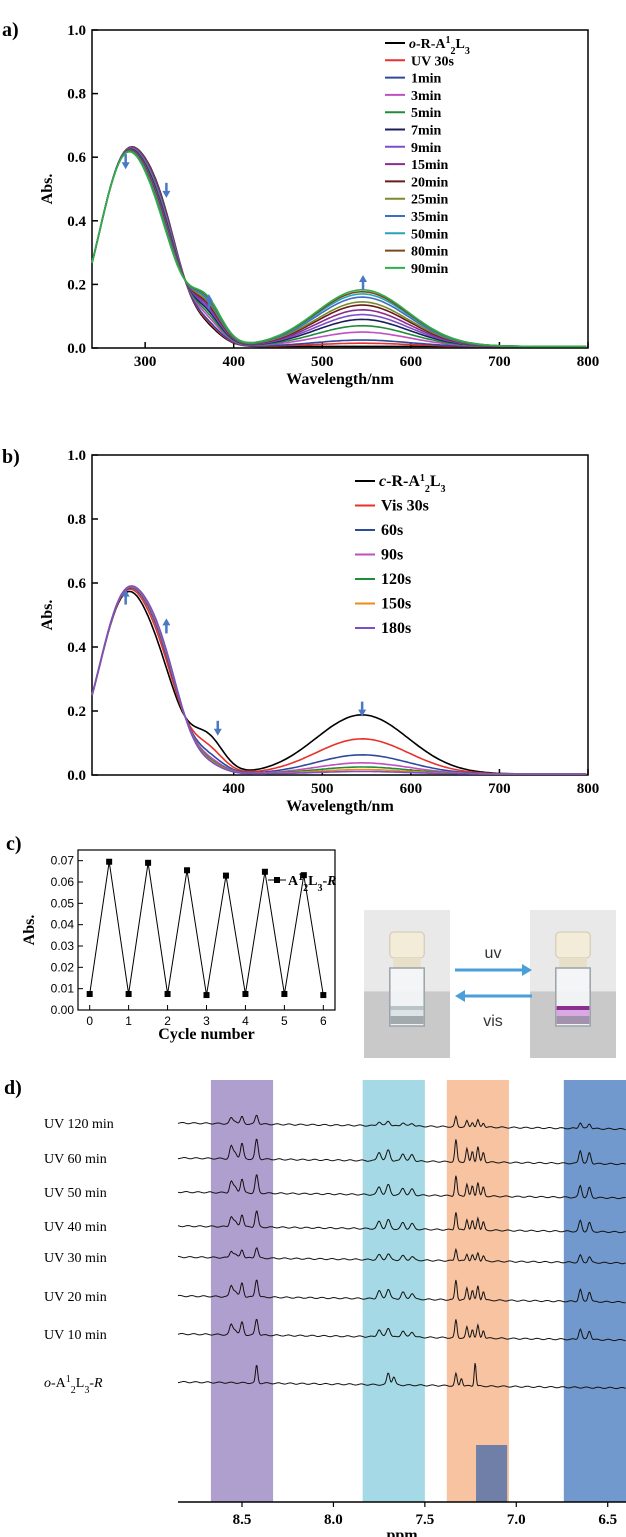 The height and width of the screenshot is (1537, 626). I want to click on y-axis-label: Abs., so click(47, 615).